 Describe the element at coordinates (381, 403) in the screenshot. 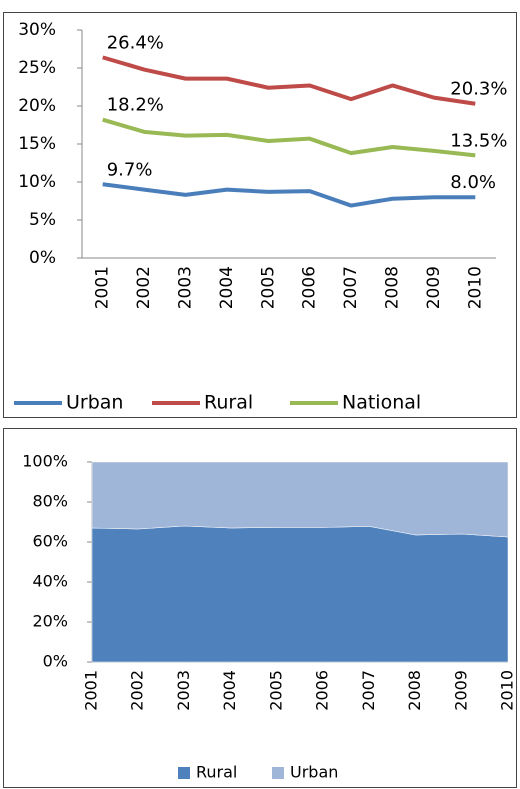

I see `legend-label: National` at that location.